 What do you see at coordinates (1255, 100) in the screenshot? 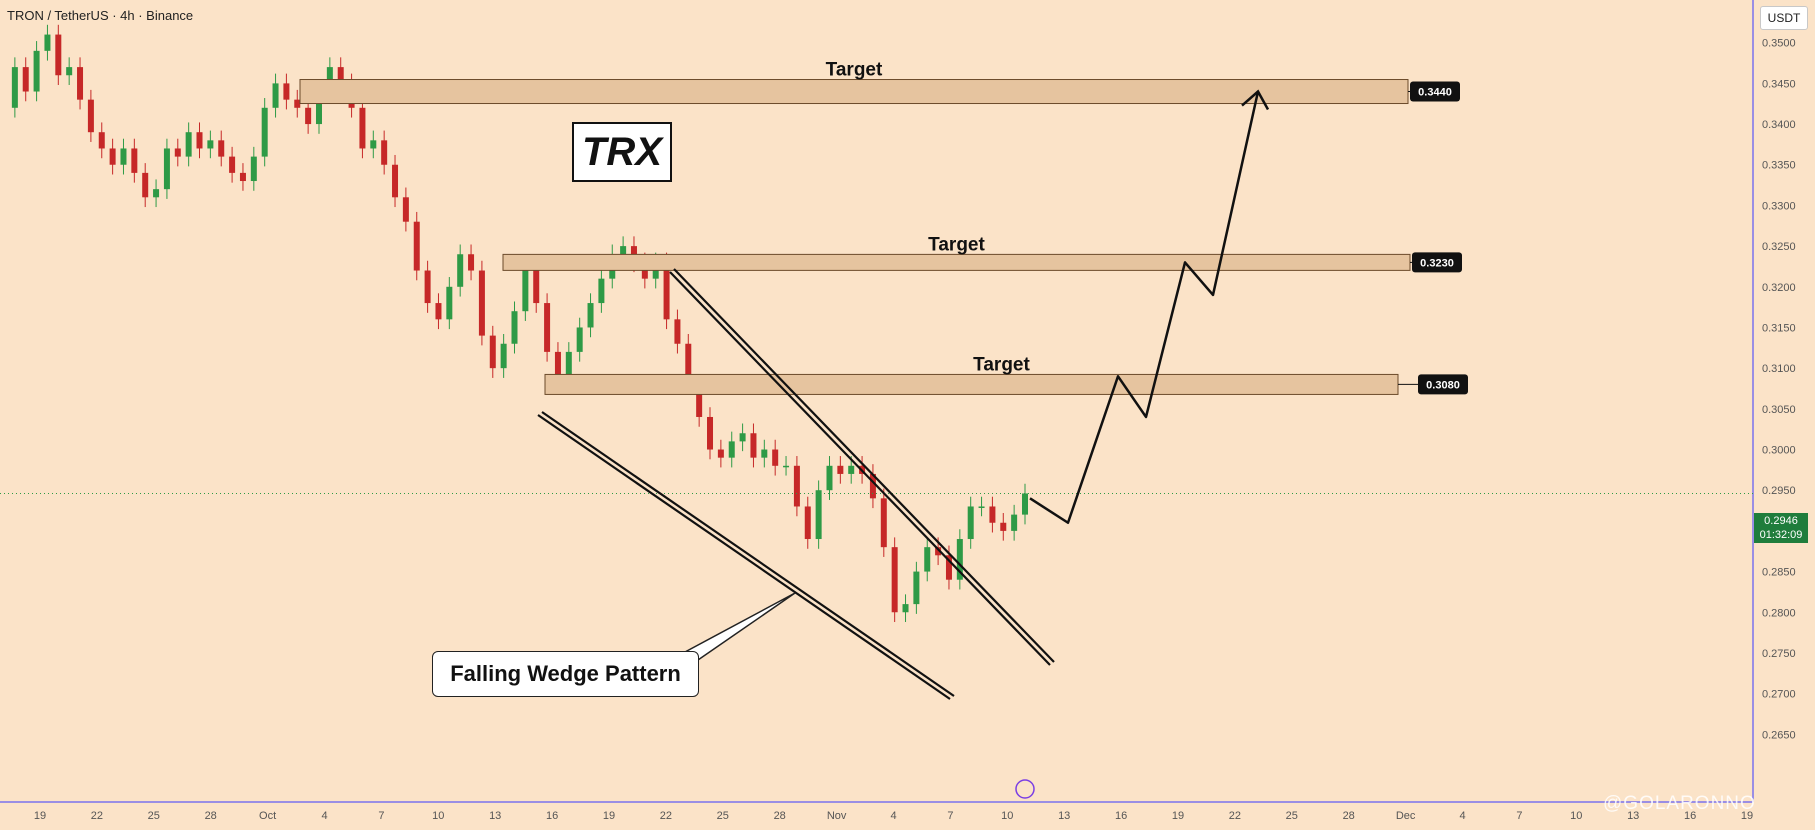
I see `projection-arrowhead` at bounding box center [1255, 100].